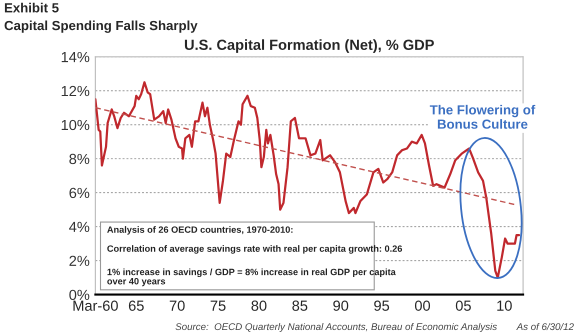 The image size is (578, 334). Describe the element at coordinates (200, 230) in the screenshot. I see `annotation: Analysis of 26 OECD countries, 1970-2010:` at that location.